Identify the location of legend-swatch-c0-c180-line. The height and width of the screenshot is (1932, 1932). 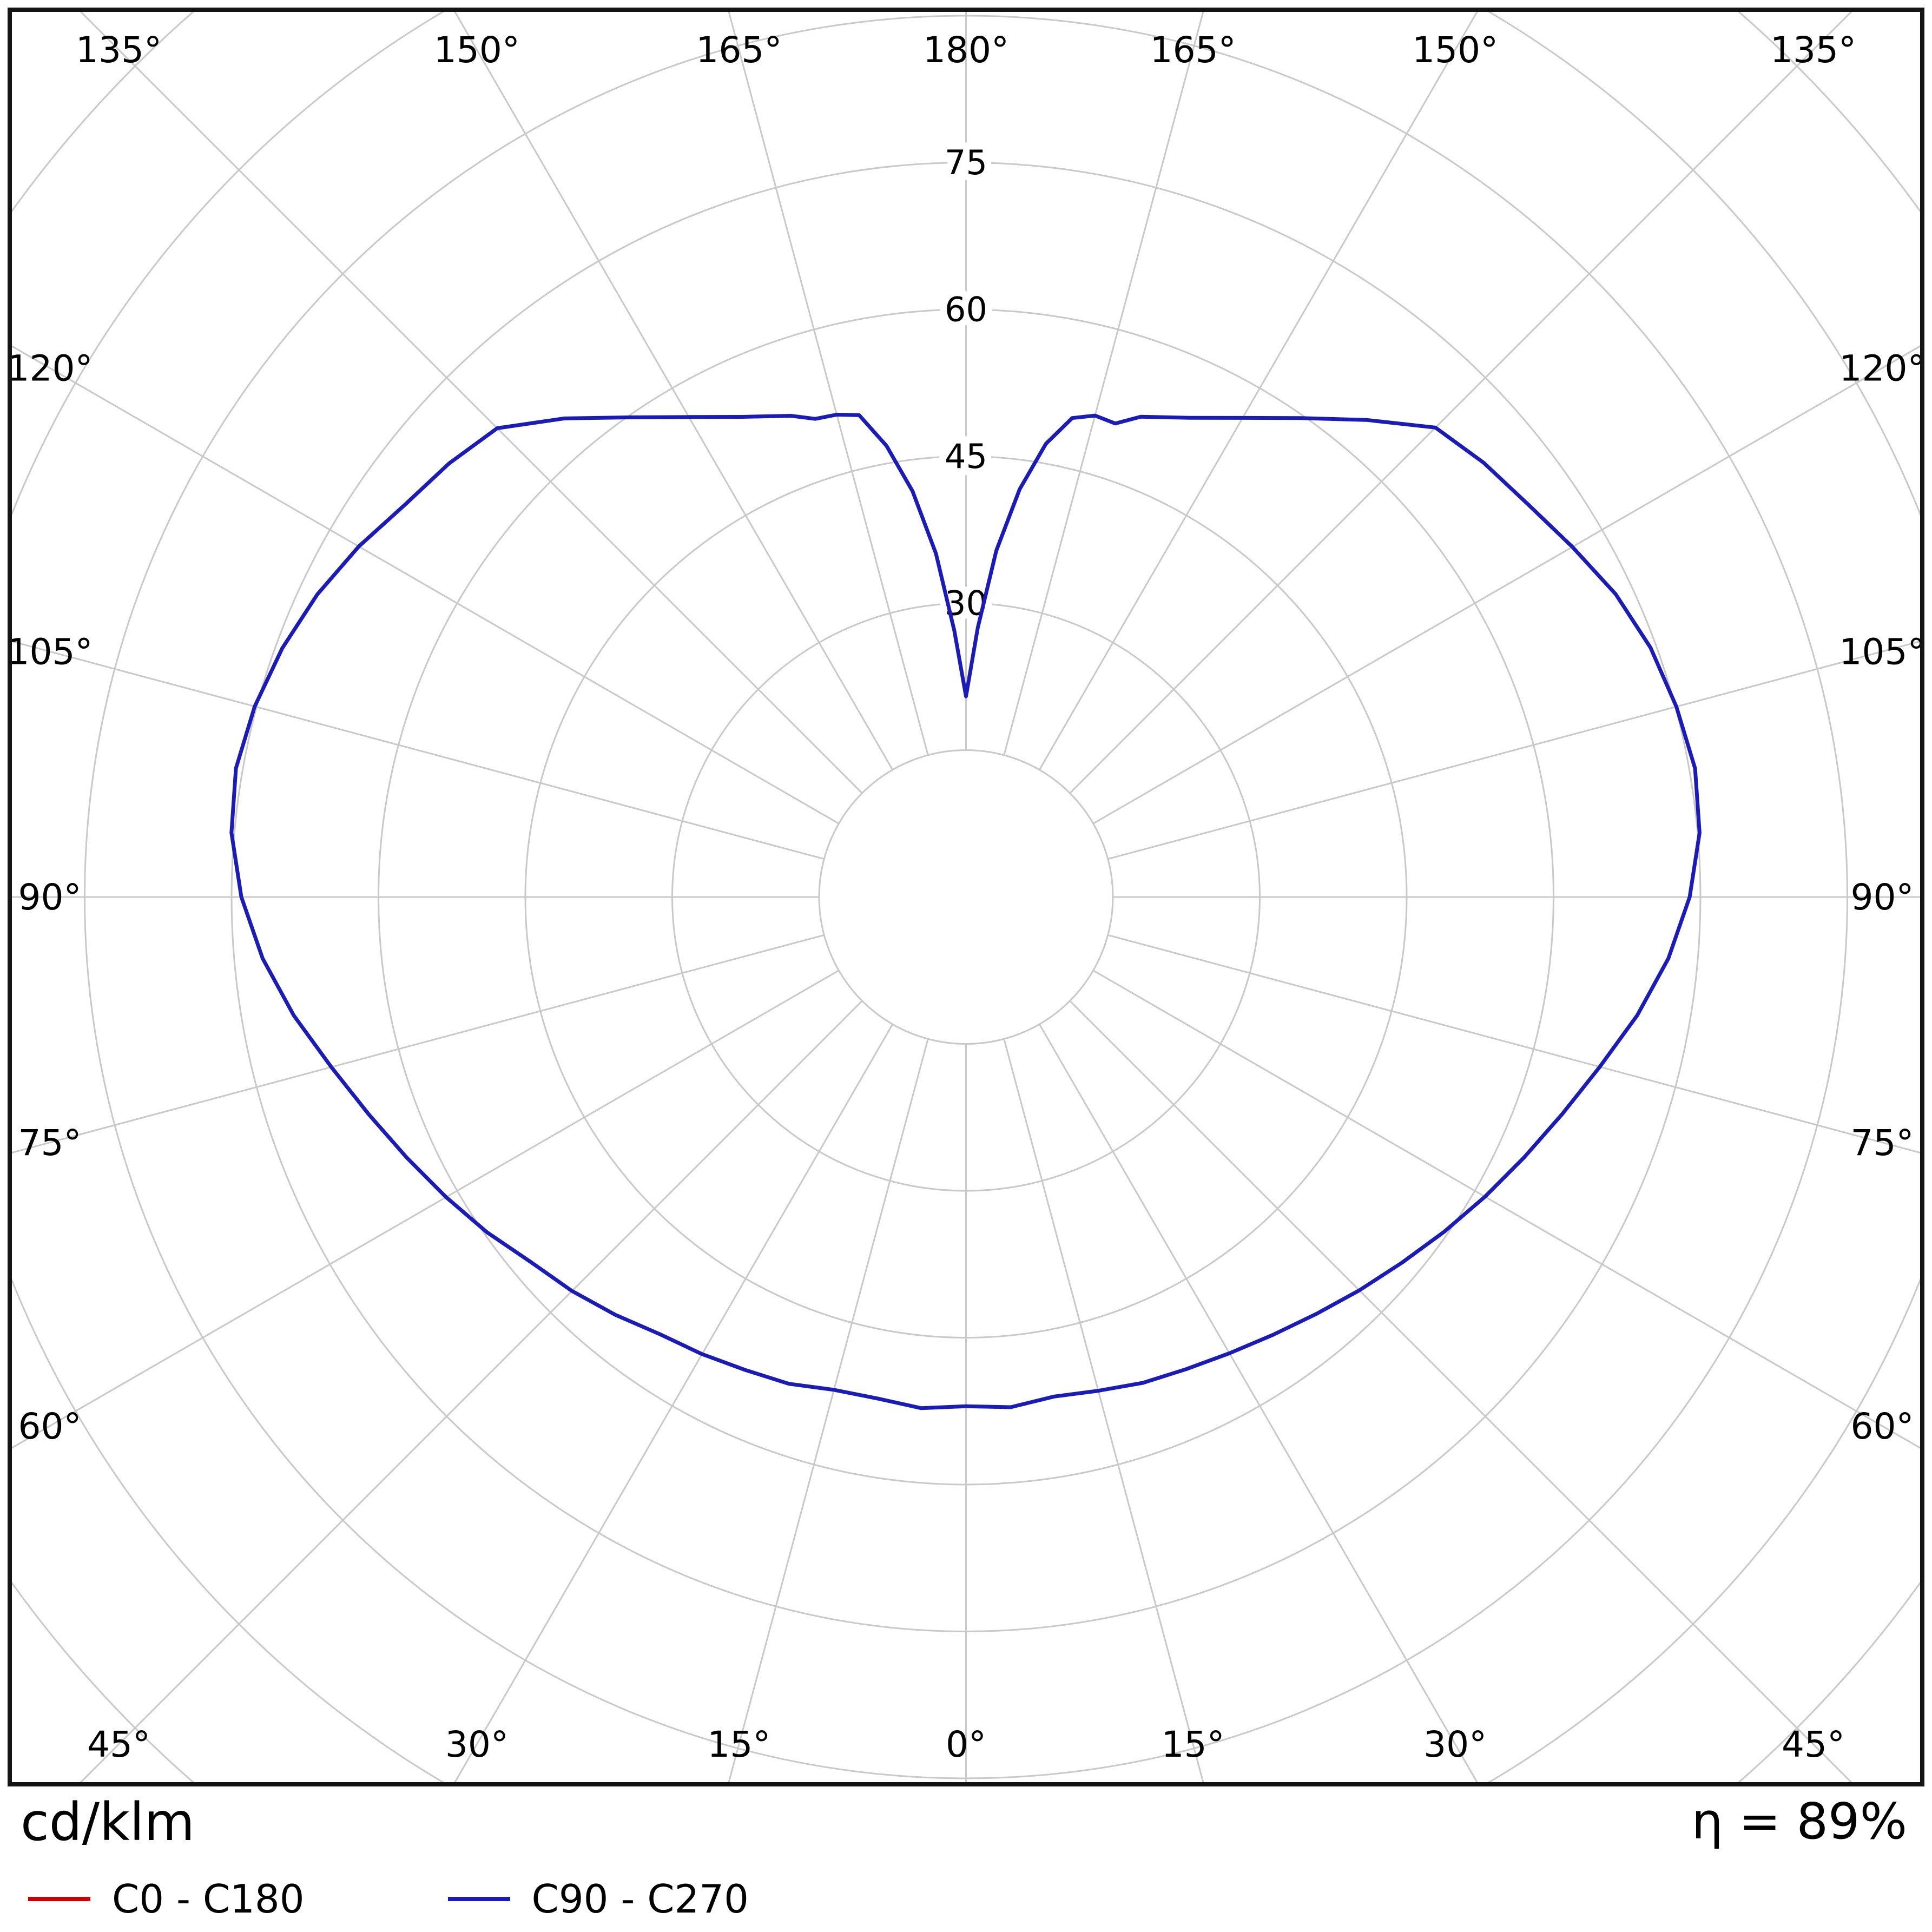
(59, 1899).